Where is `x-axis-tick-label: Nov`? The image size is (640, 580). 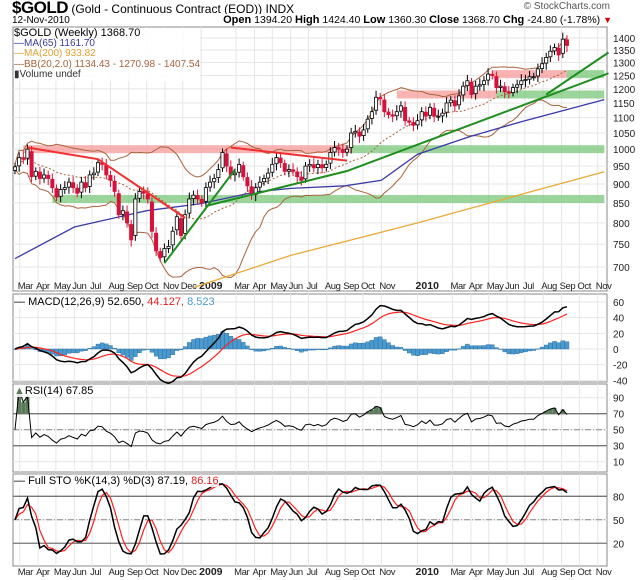 x-axis-tick-label: Nov is located at coordinates (387, 572).